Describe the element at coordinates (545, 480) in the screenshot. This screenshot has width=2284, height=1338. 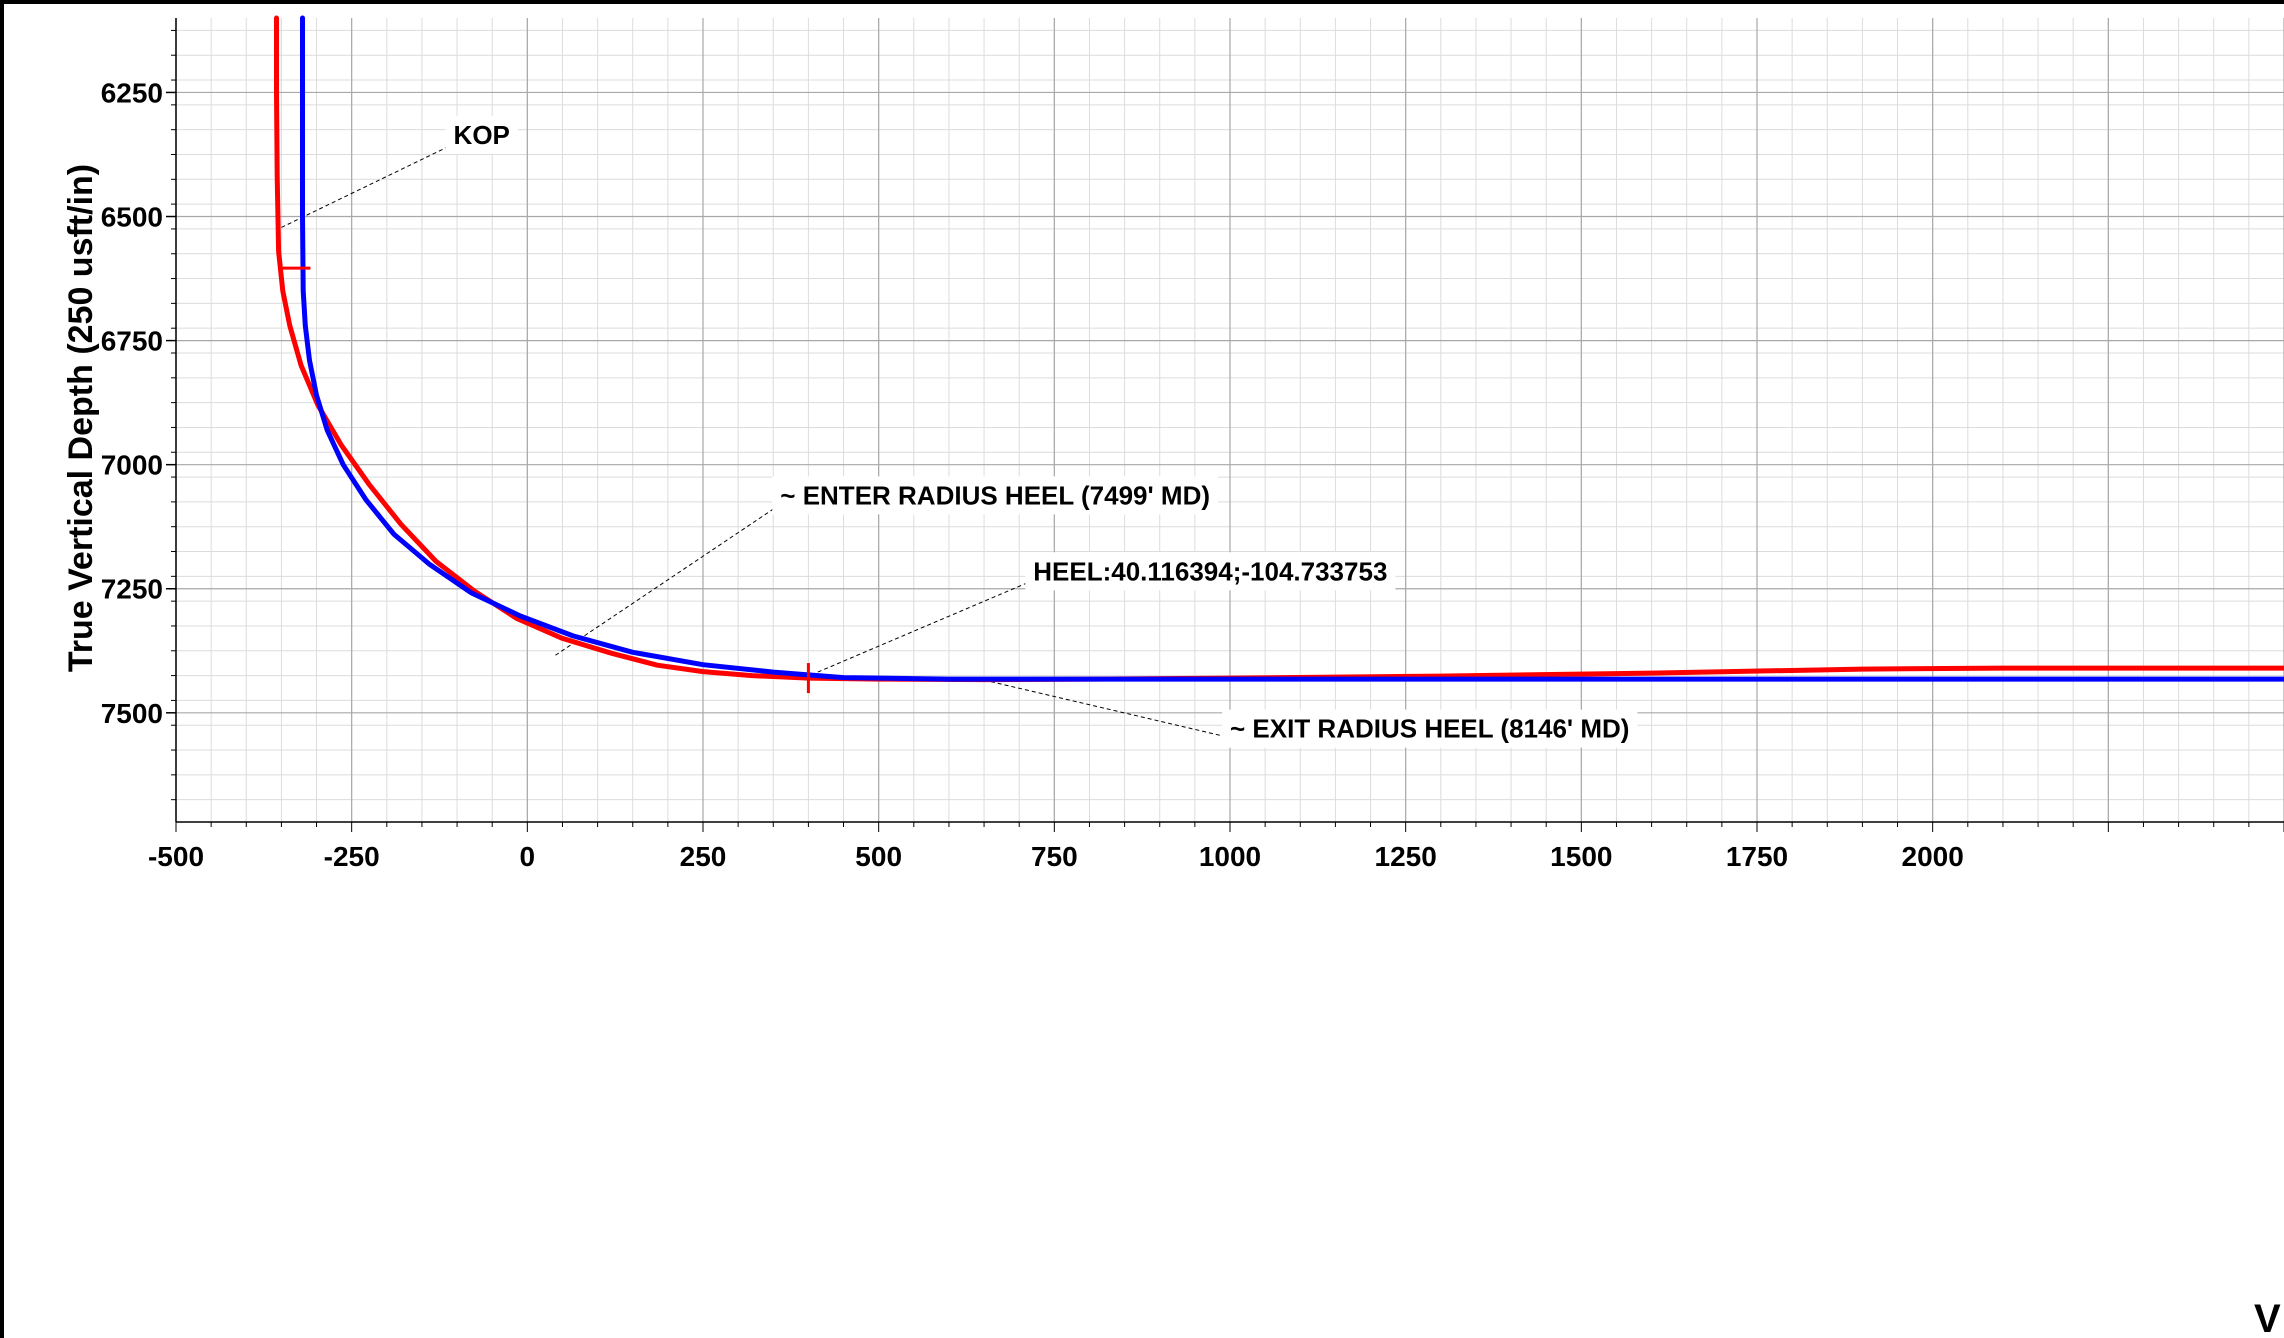
I see `series-markers` at that location.